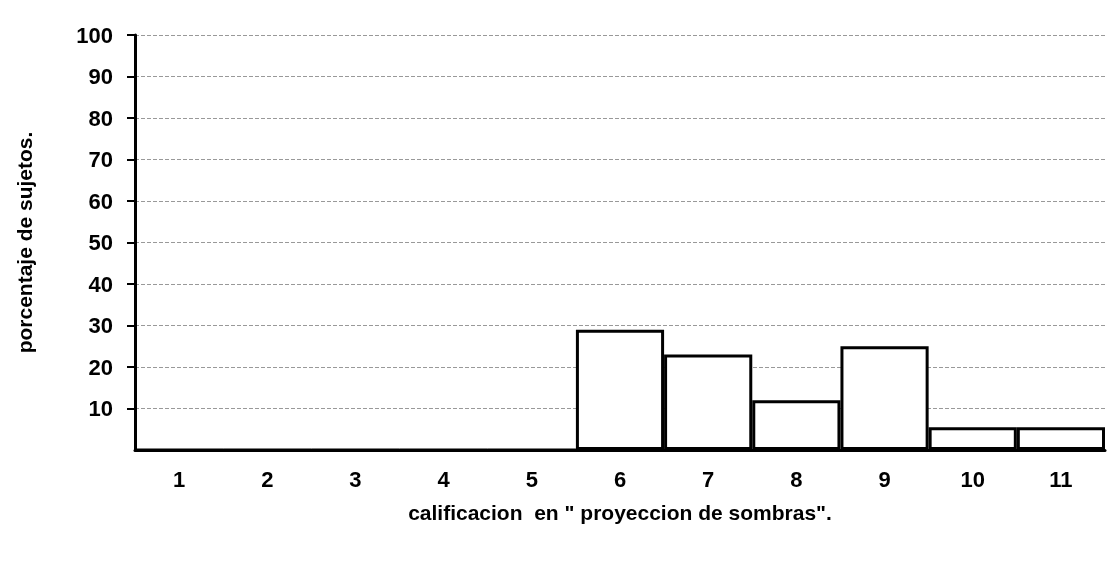 The width and height of the screenshot is (1117, 568). I want to click on y-tick-label: 100, so click(94, 35).